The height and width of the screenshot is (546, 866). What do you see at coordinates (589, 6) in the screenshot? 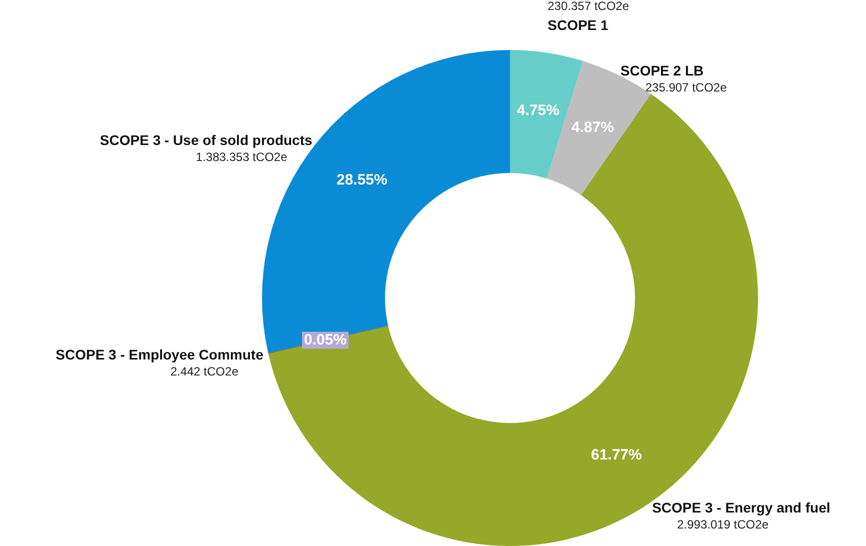
I see `text: 230.357 tCO2e` at bounding box center [589, 6].